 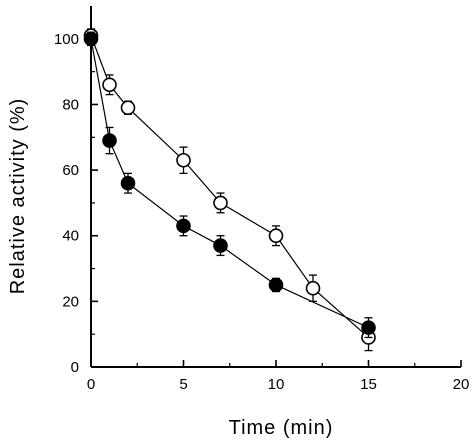 I want to click on y-tick-label: 20, so click(x=70, y=301).